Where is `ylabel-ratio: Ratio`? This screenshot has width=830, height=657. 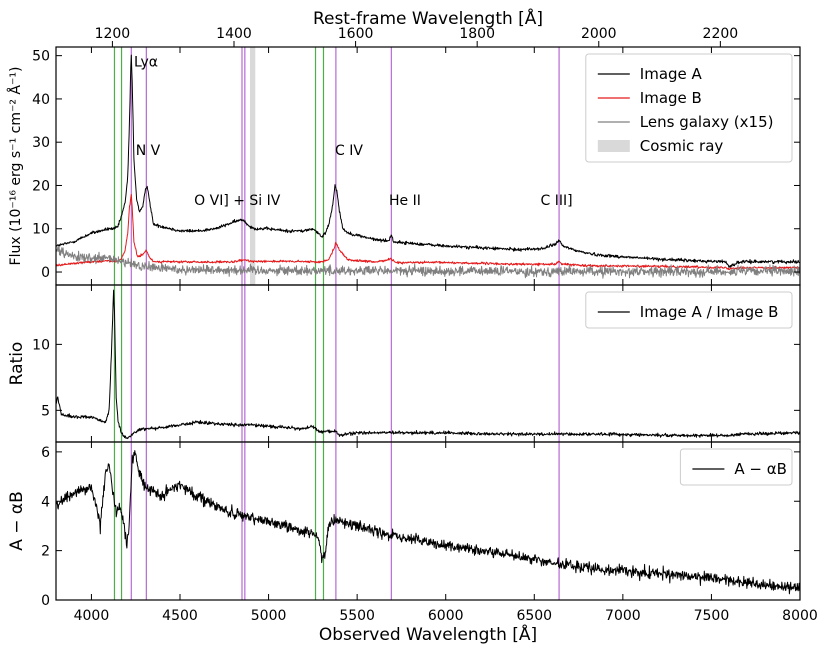
ylabel-ratio: Ratio is located at coordinates (17, 364).